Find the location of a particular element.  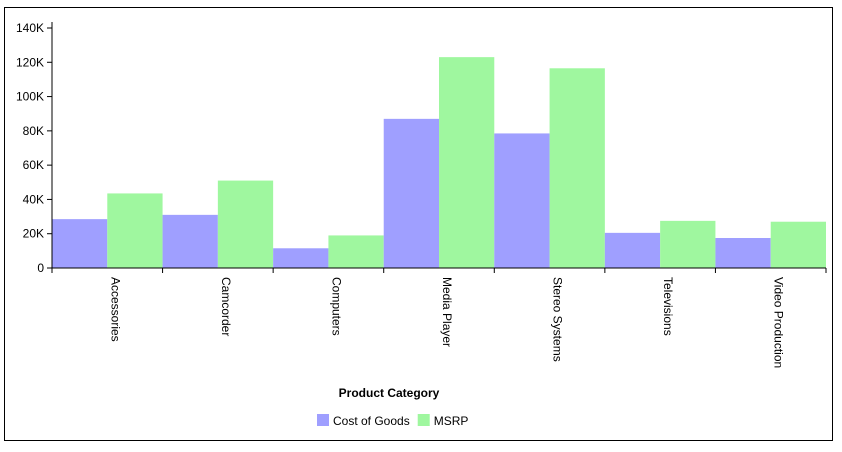

x-tick-label: Accessories is located at coordinates (115, 309).